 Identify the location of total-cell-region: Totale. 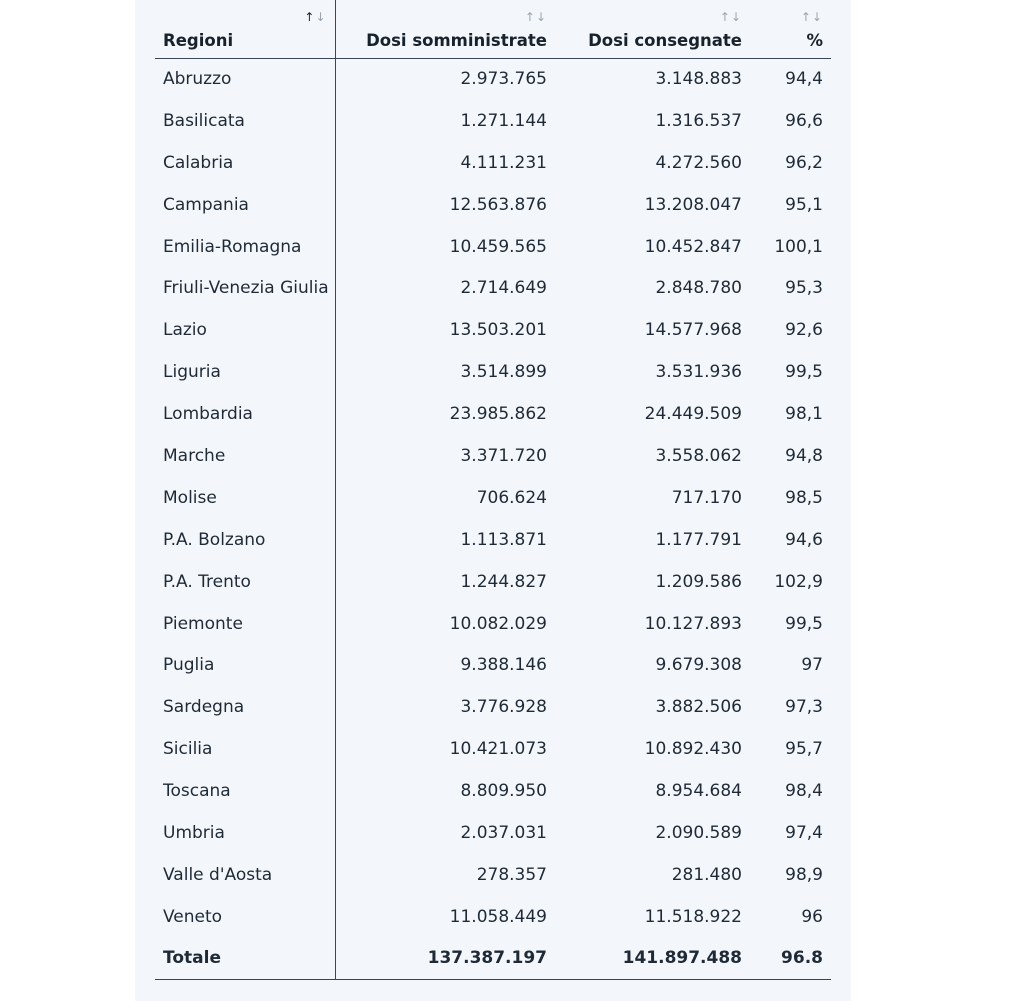
(245, 959).